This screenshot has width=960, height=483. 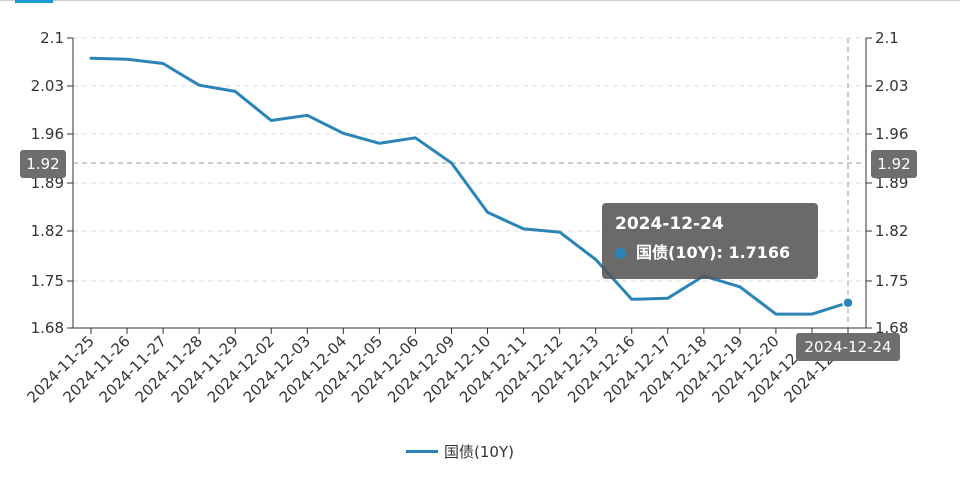 I want to click on y-tick-label-left: 1.96, so click(x=47, y=134).